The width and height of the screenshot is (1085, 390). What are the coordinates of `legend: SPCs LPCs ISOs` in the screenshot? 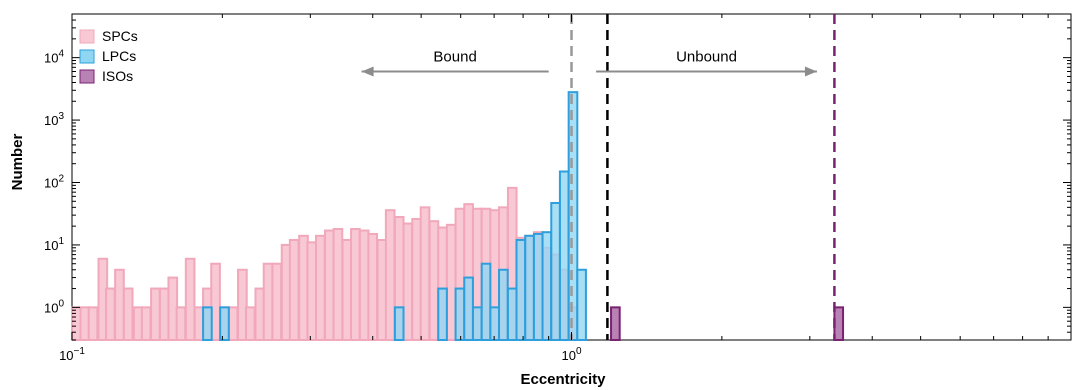 It's located at (108, 56).